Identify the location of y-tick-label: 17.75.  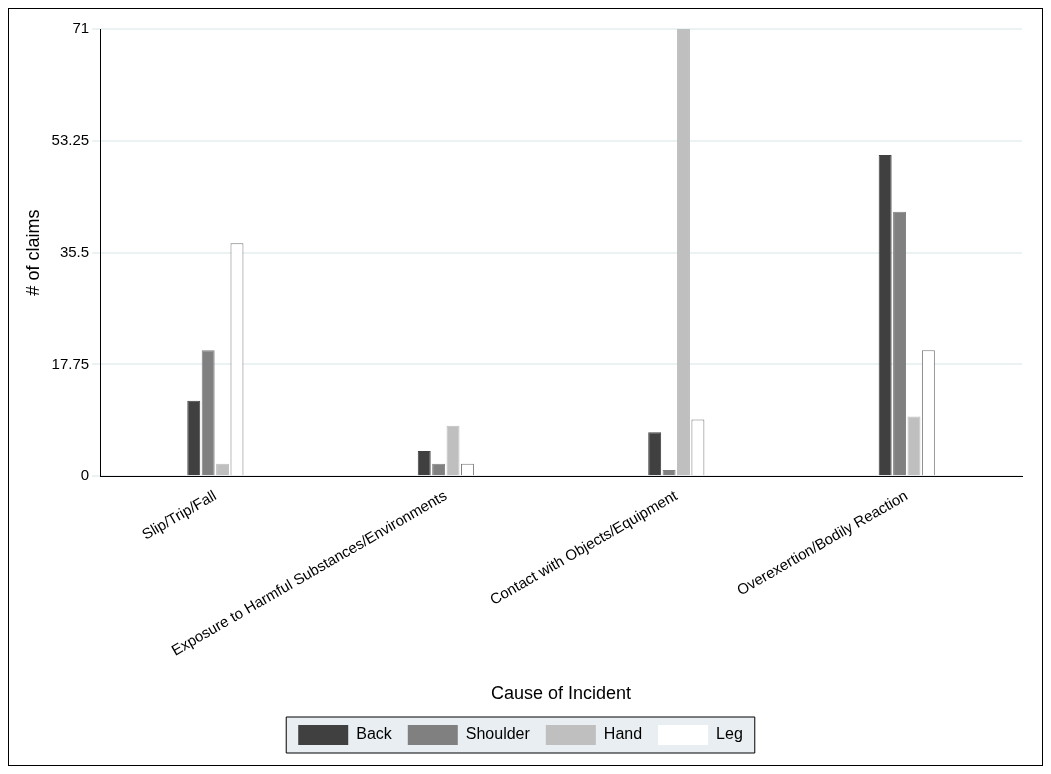
(70, 363).